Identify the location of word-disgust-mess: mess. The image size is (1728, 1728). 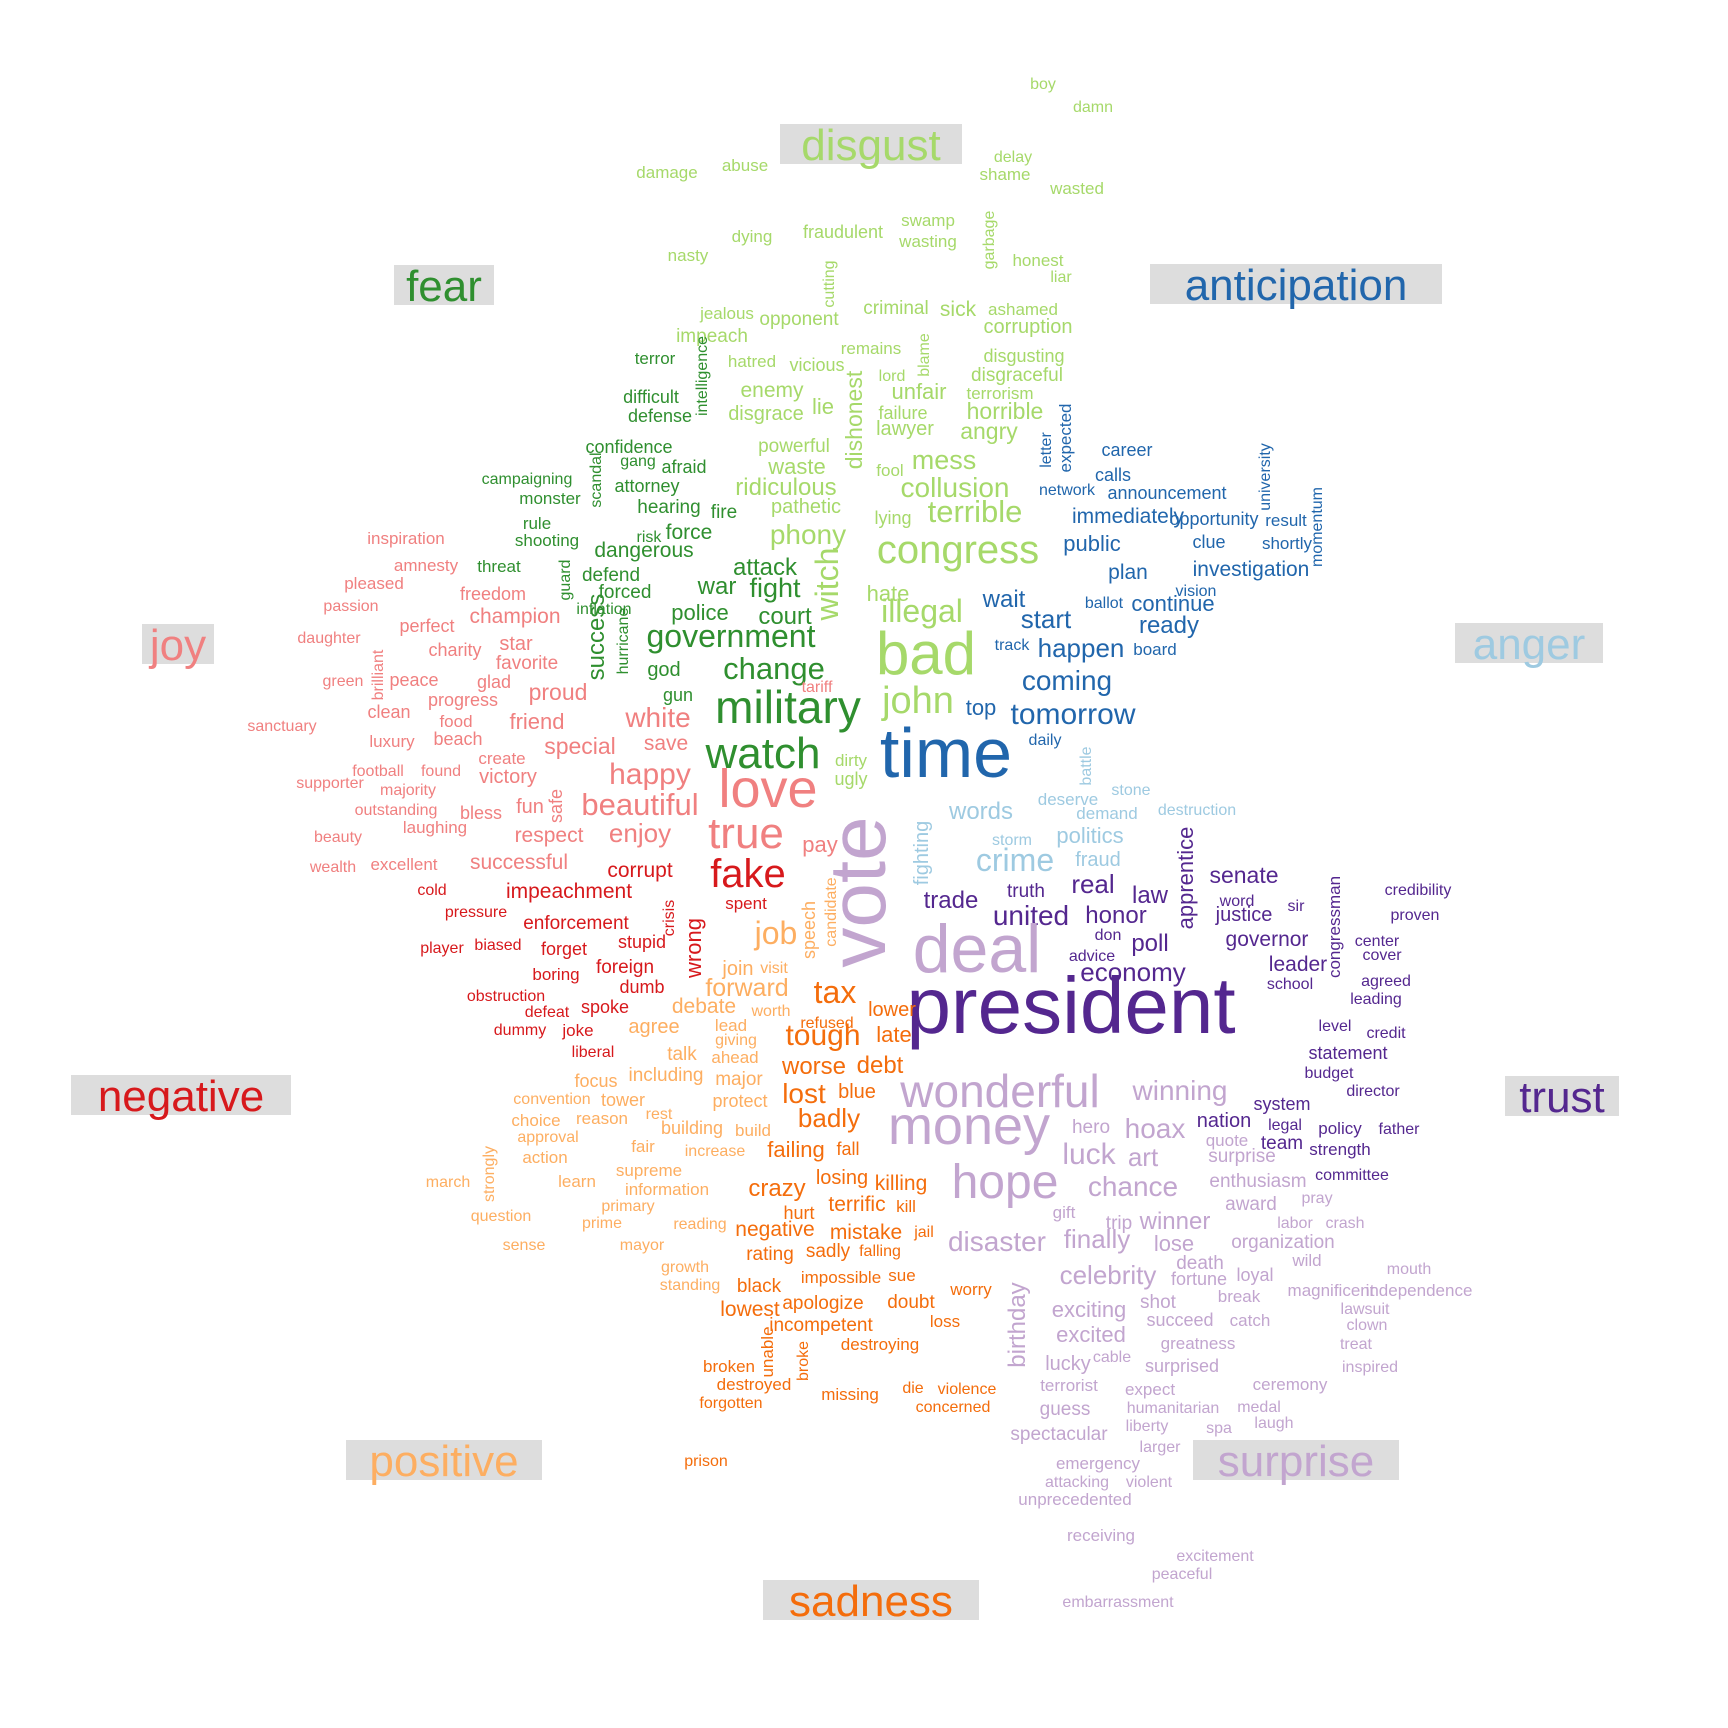
(944, 460).